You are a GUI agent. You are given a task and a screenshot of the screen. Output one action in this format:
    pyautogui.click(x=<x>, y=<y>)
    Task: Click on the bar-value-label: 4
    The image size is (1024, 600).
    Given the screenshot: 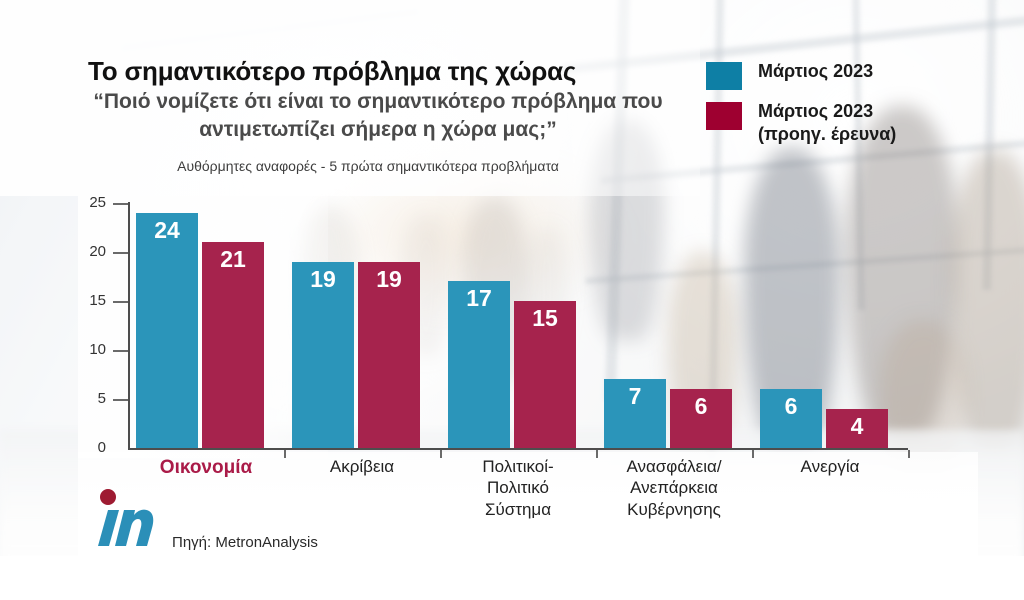 What is the action you would take?
    pyautogui.click(x=857, y=425)
    